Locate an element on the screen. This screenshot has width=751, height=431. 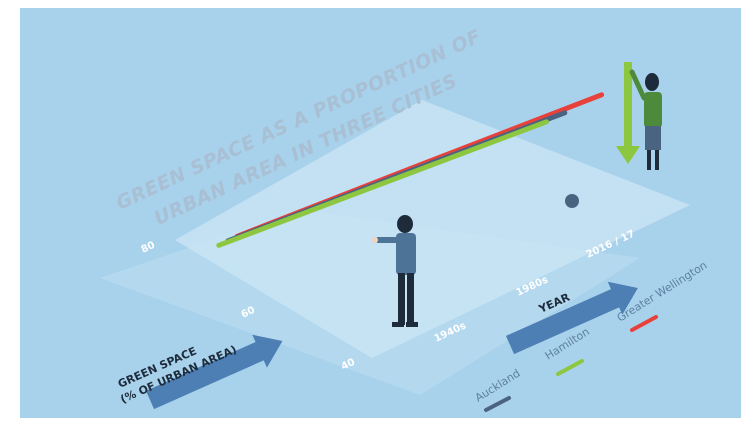
legend-swatch-greater-wellington is located at coordinates (644, 323).